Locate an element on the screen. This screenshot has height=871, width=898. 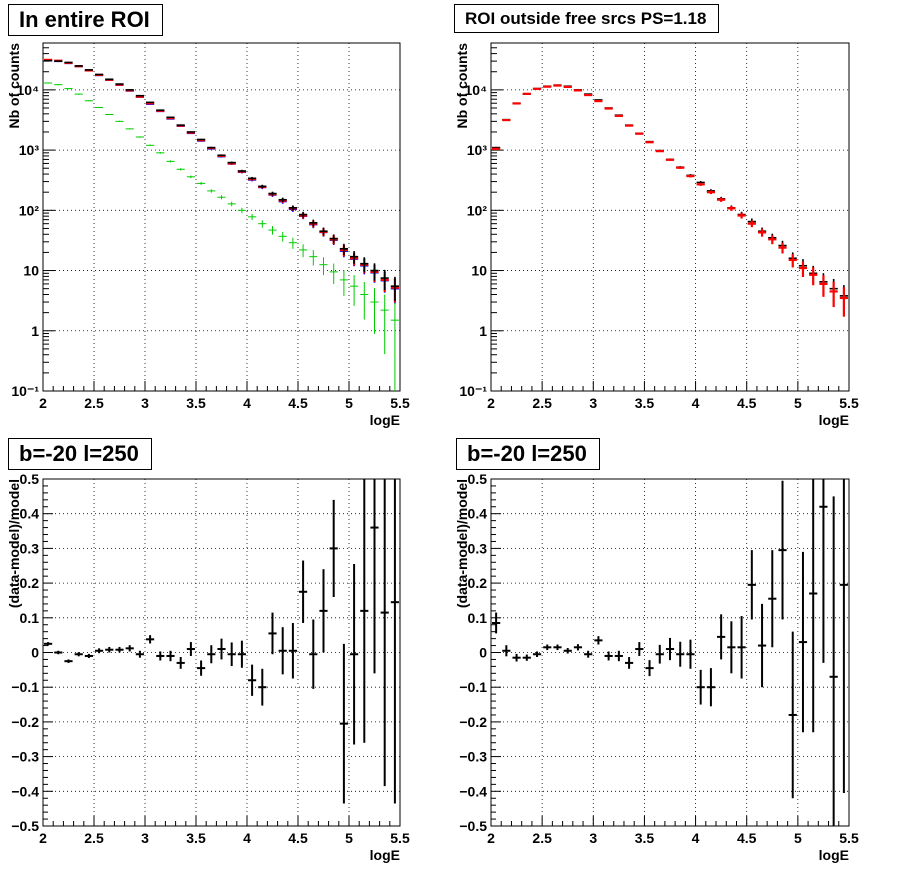
panel-title-top-right: ROI outside free srcs PS=1.18 is located at coordinates (587, 18).